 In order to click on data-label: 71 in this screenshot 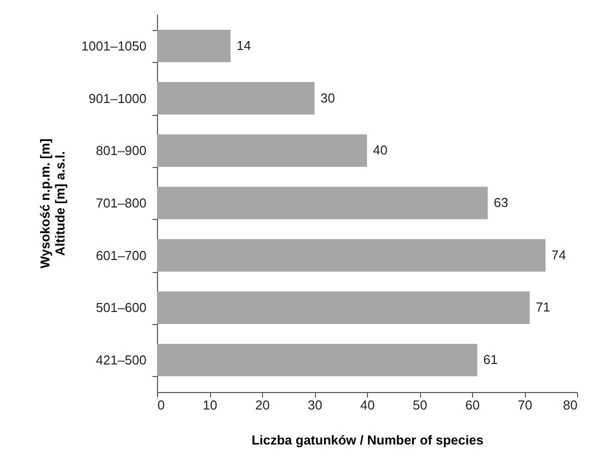, I will do `click(543, 307)`.